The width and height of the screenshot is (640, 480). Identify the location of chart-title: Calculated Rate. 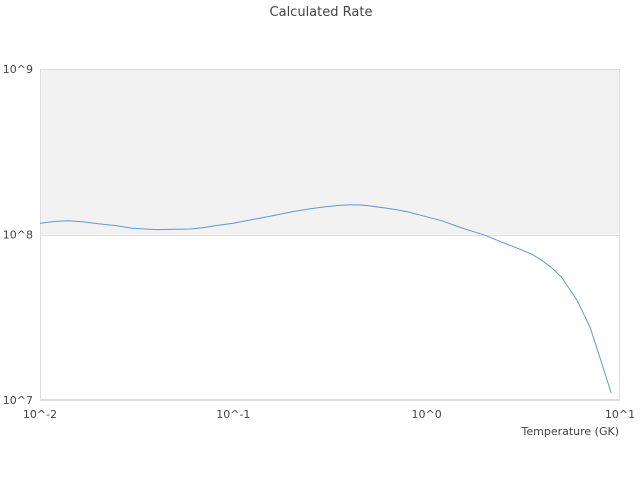
(321, 12).